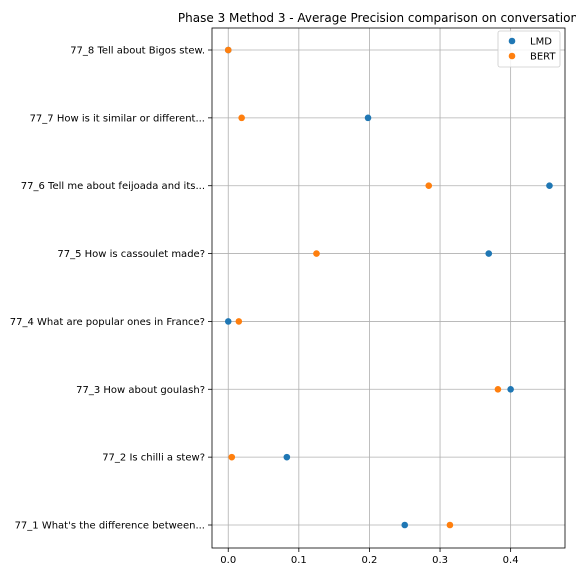 This screenshot has height=576, width=576. Describe the element at coordinates (369, 560) in the screenshot. I see `x-tick-label: 0.2` at that location.